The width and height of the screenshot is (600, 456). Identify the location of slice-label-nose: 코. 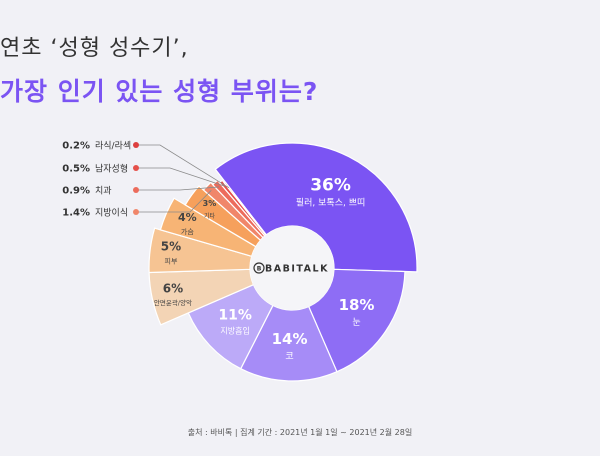
(289, 357).